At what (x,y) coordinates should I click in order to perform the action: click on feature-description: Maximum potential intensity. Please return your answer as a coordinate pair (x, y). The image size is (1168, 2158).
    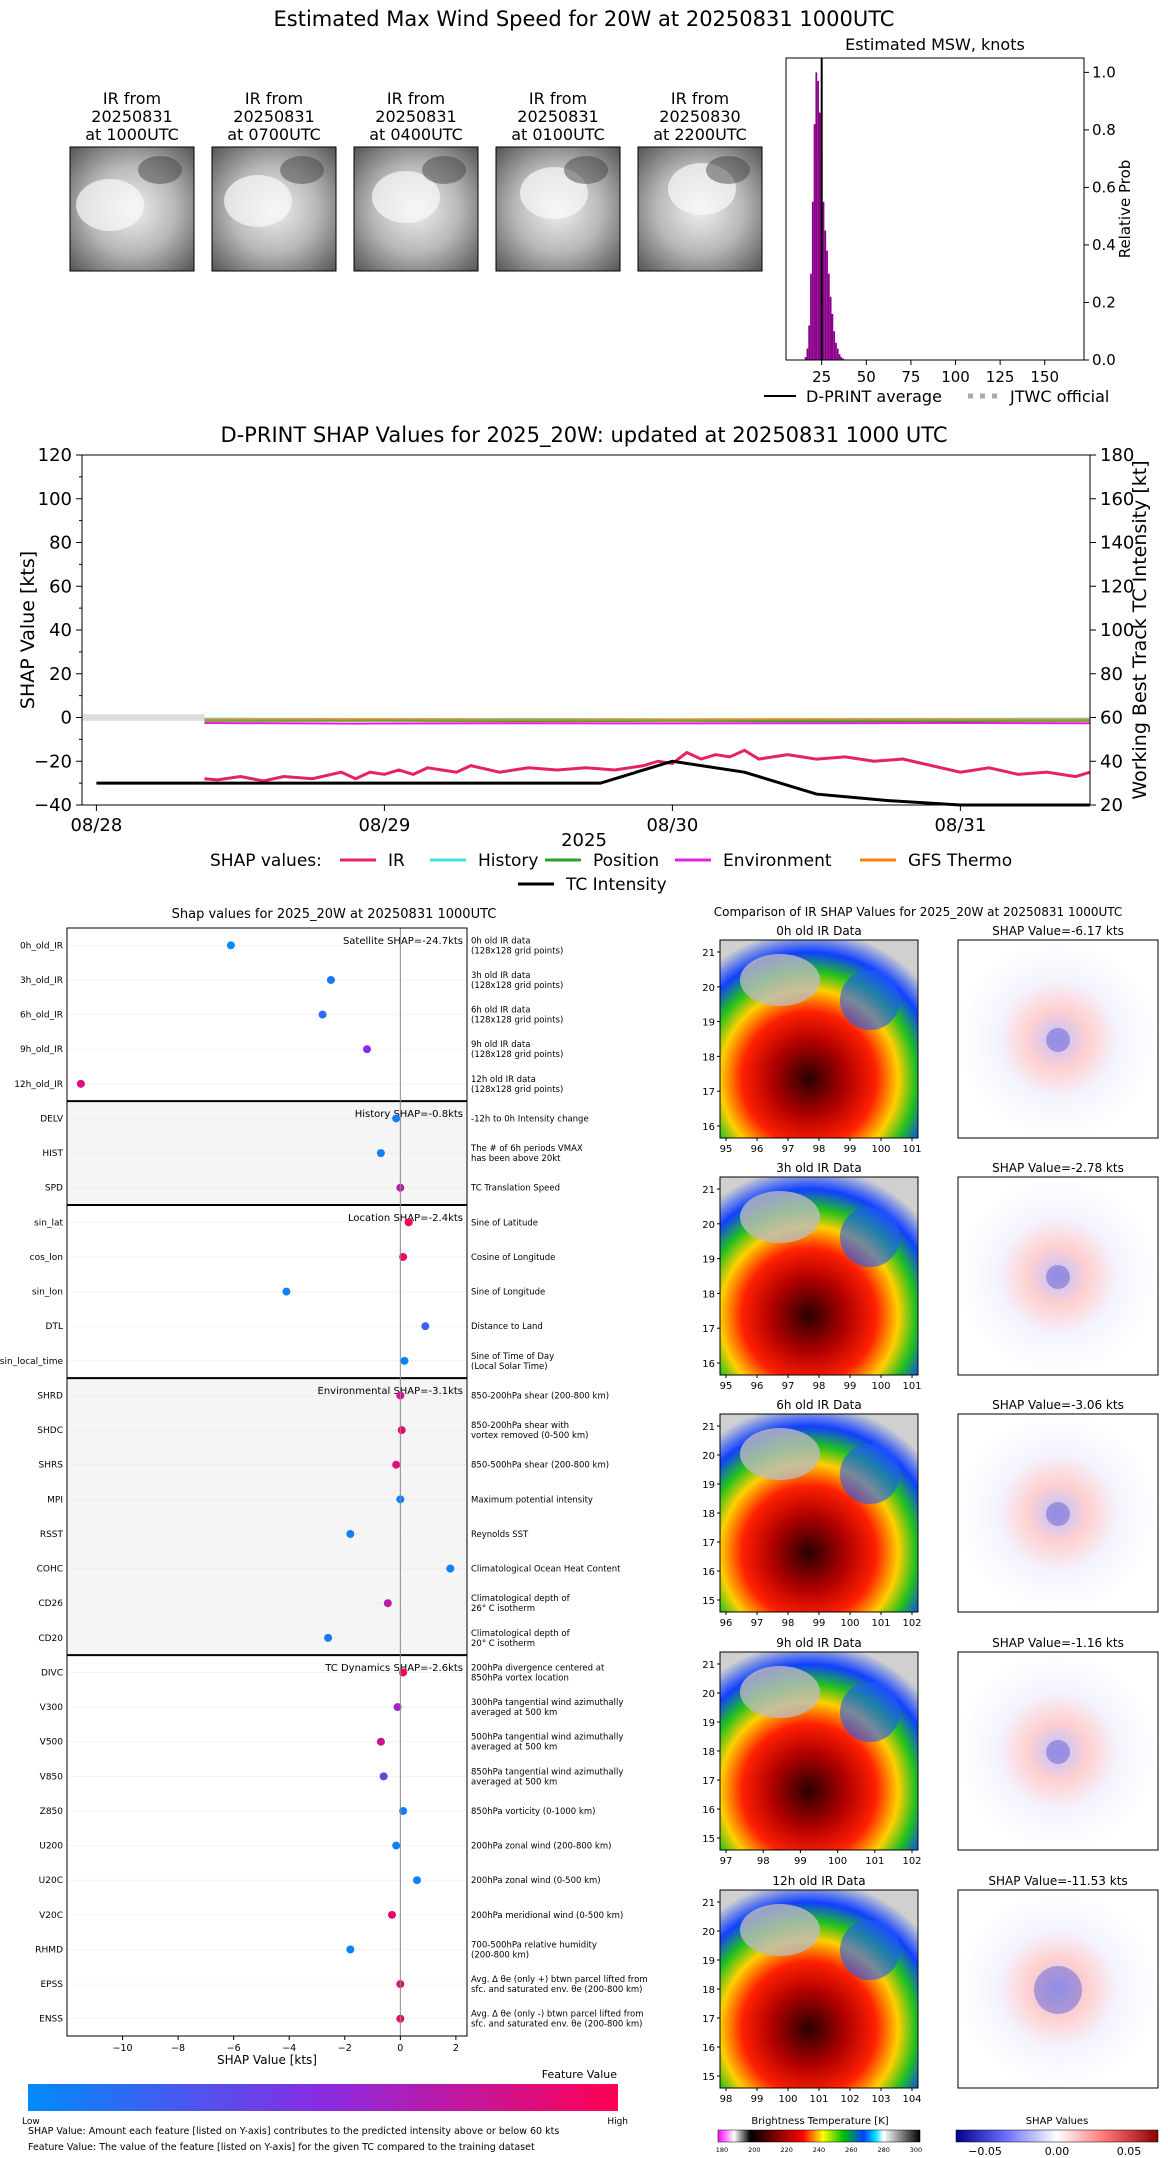
    Looking at the image, I should click on (532, 1500).